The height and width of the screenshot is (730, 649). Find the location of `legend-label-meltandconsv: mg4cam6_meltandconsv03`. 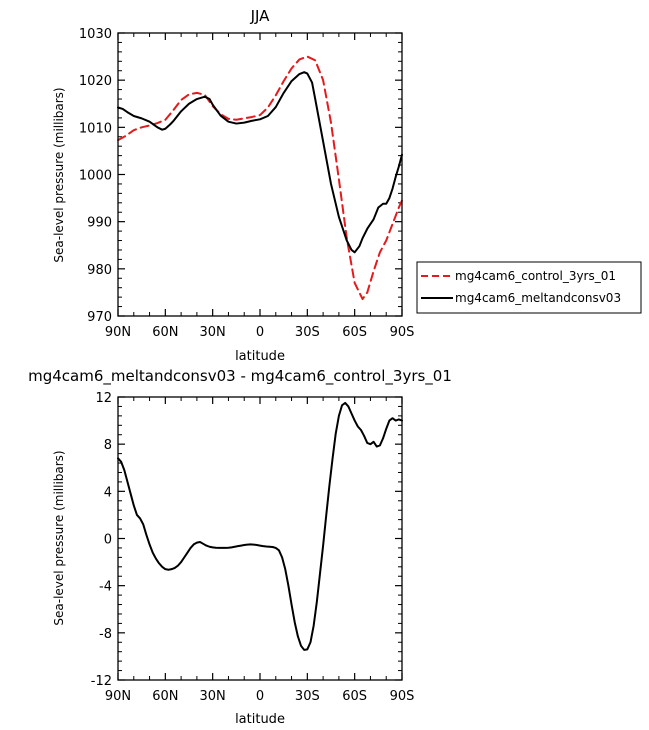

legend-label-meltandconsv: mg4cam6_meltandconsv03 is located at coordinates (538, 298).